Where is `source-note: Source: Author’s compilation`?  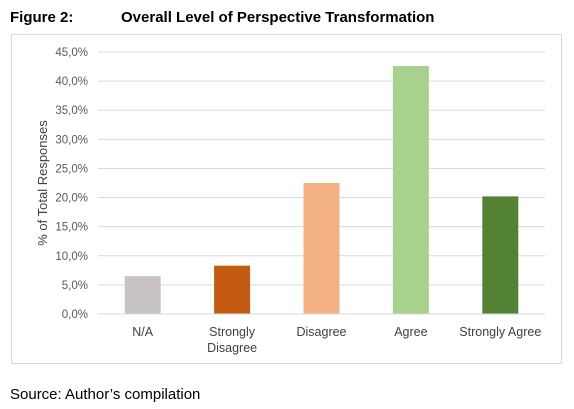
source-note: Source: Author’s compilation is located at coordinates (105, 394).